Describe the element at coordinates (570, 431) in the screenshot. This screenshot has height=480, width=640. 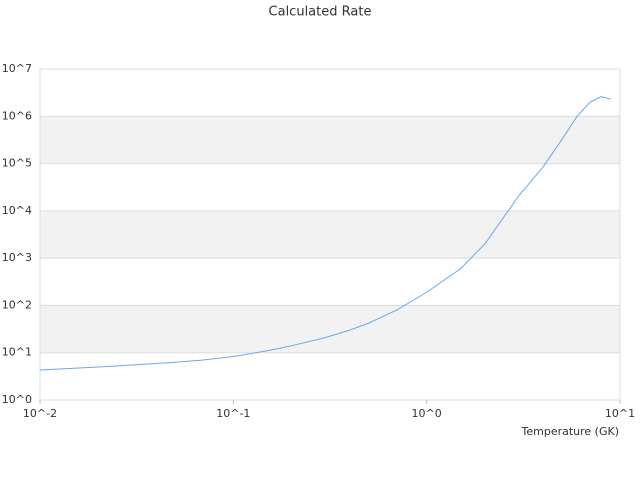
I see `x-axis-label: Temperature (GK)` at that location.